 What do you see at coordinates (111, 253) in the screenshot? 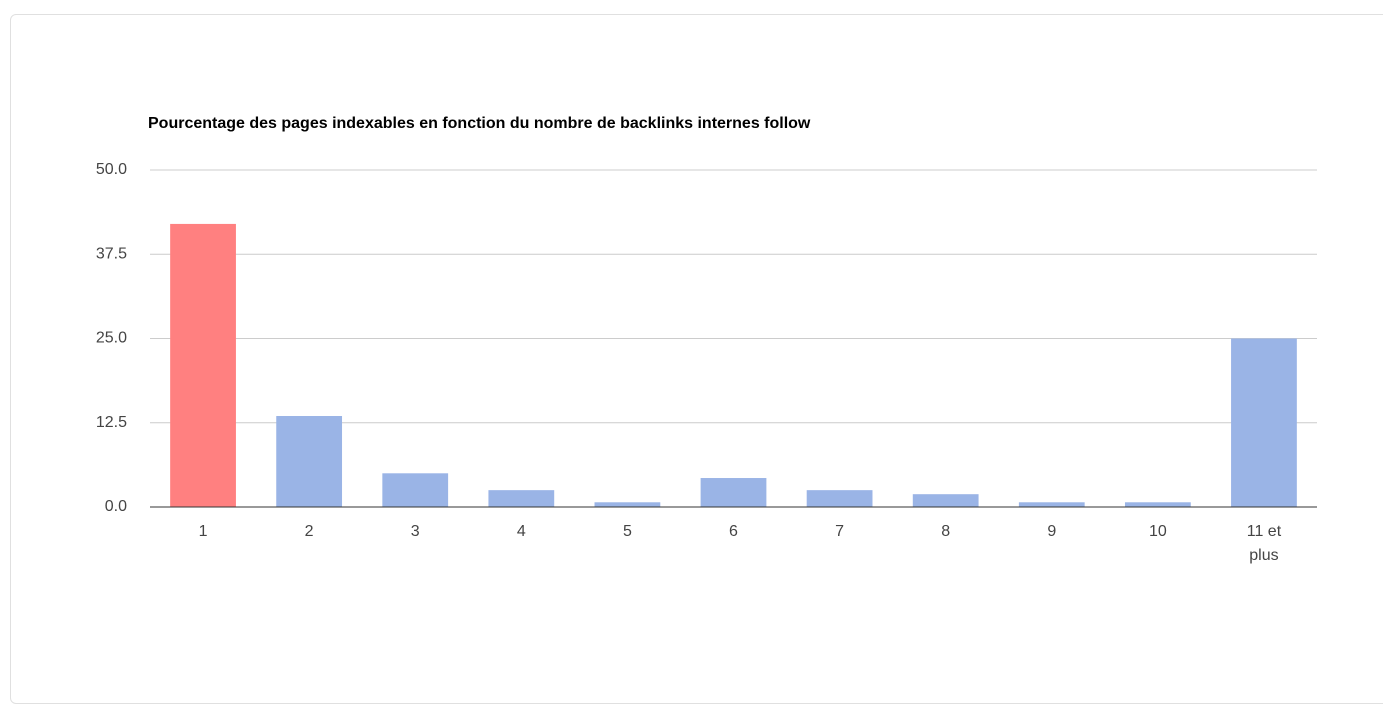
I see `y-tick-label: 37.5` at bounding box center [111, 253].